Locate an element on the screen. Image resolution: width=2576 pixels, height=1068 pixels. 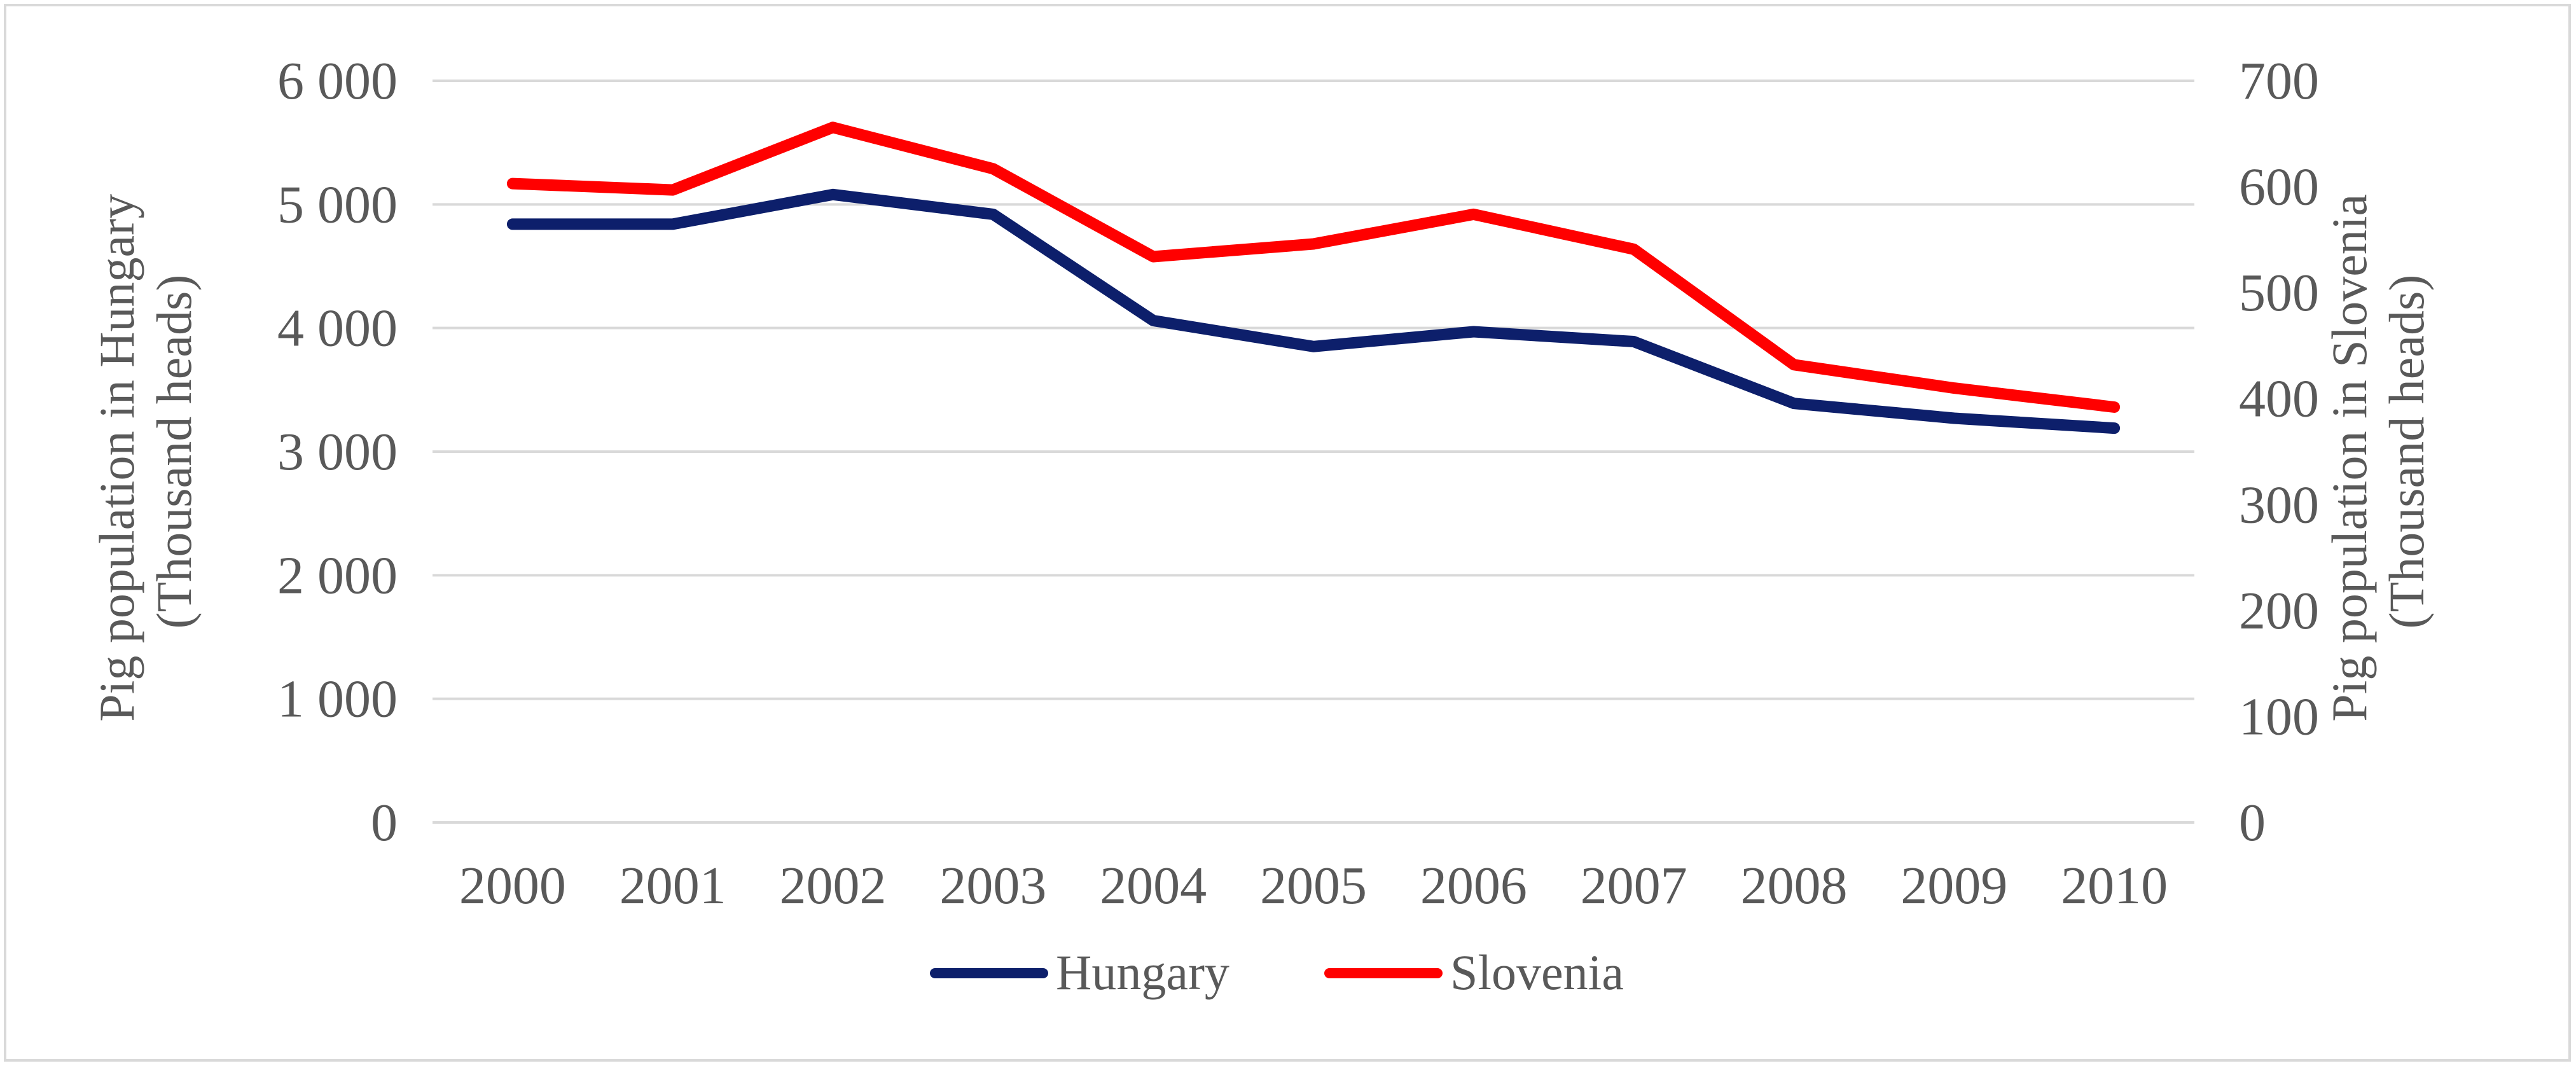
left-tick-label: 0 is located at coordinates (384, 822).